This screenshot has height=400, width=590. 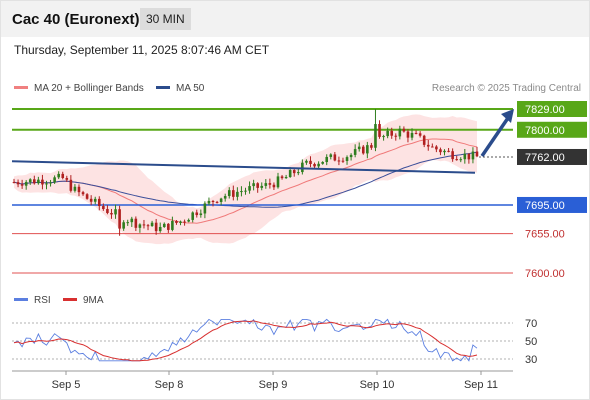 What do you see at coordinates (545, 131) in the screenshot?
I see `level-label-text-1: 7800.00` at bounding box center [545, 131].